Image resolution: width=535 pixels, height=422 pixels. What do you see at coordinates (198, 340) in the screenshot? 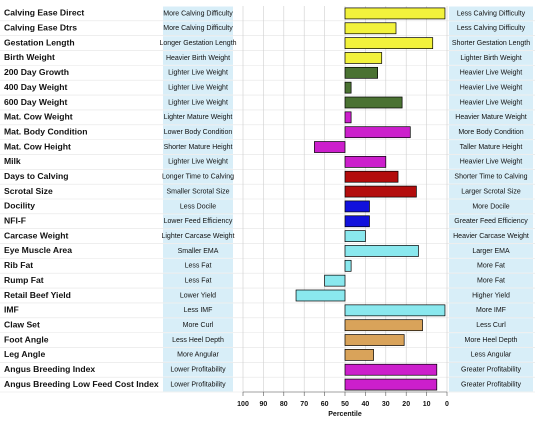
I see `left-label: Less Heel Depth` at bounding box center [198, 340].